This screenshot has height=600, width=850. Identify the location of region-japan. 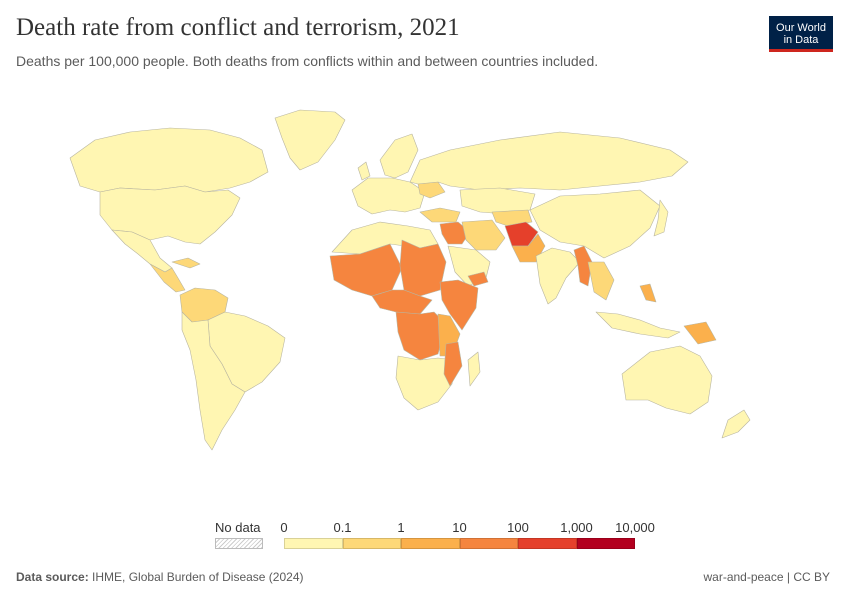
(661, 218).